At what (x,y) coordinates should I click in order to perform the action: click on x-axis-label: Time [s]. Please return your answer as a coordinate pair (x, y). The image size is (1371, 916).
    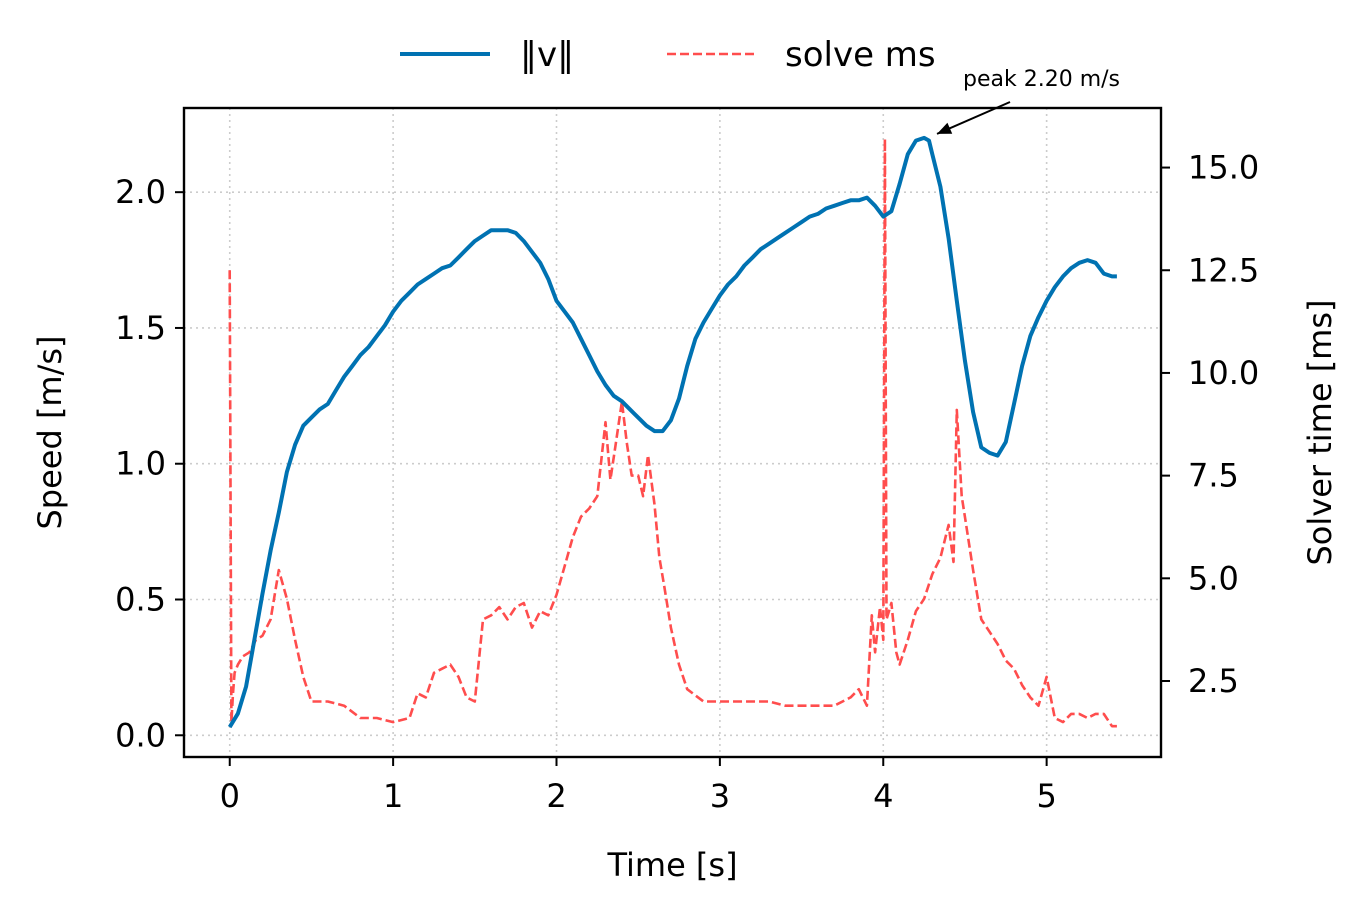
    Looking at the image, I should click on (671, 865).